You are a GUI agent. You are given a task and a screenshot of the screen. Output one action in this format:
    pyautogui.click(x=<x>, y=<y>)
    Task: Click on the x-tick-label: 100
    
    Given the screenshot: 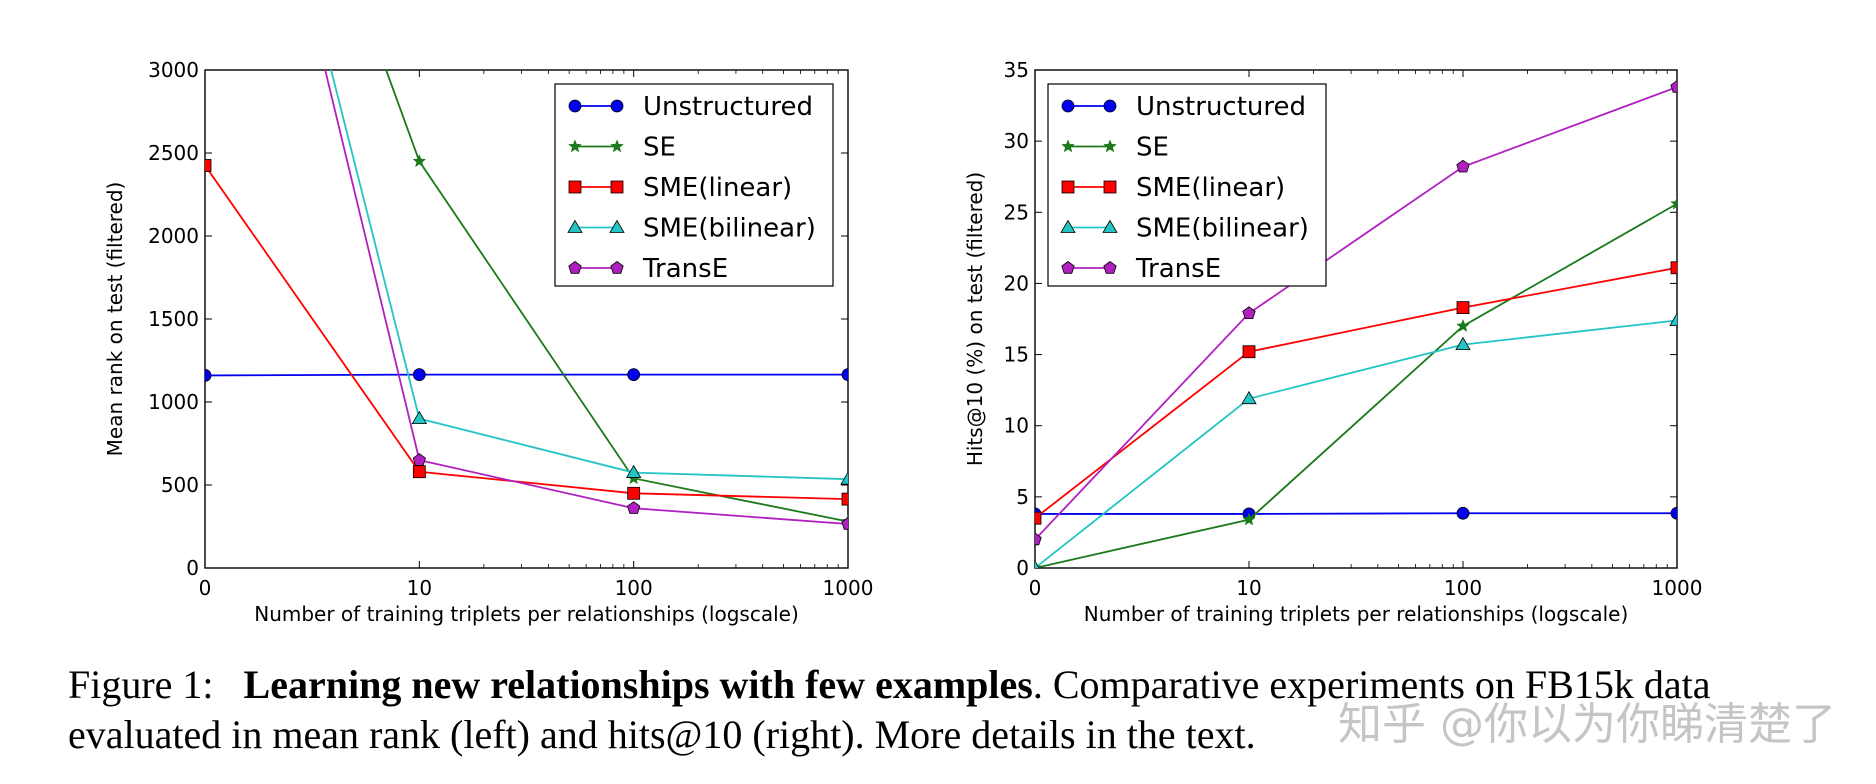 What is the action you would take?
    pyautogui.click(x=634, y=588)
    